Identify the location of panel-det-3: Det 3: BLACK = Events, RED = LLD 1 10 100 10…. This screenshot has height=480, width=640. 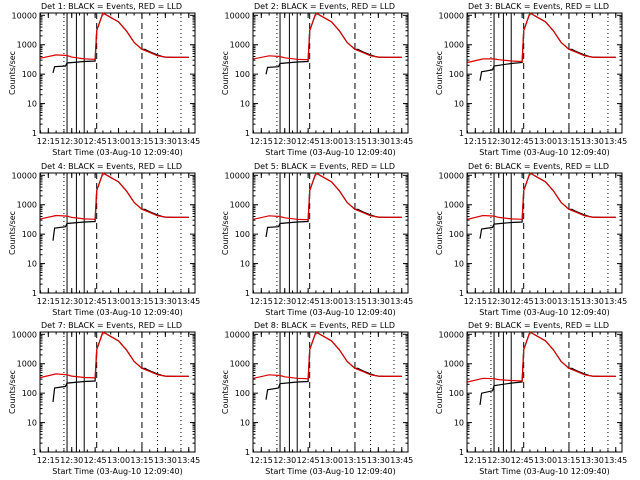
(531, 79).